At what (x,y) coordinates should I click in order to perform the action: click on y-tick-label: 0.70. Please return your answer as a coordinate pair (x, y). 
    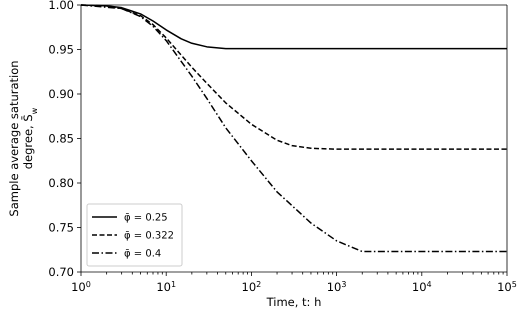
    Looking at the image, I should click on (61, 272).